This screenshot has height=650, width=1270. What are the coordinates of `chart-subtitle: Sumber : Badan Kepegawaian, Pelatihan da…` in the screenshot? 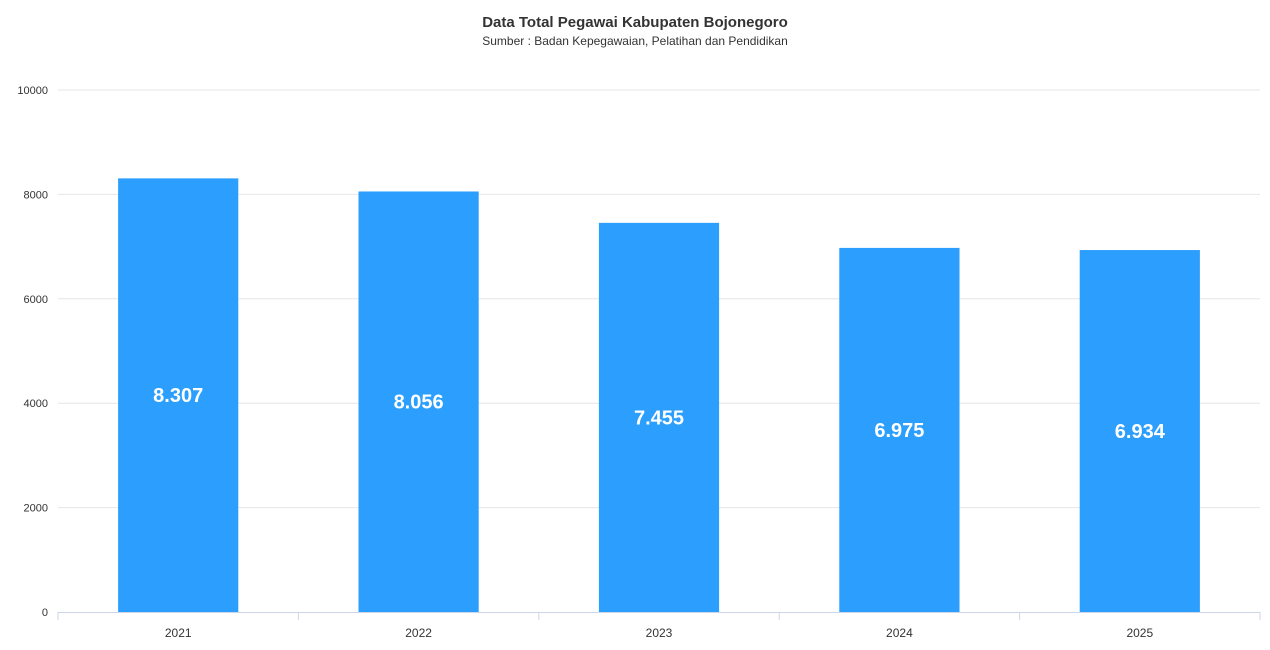 It's located at (635, 41).